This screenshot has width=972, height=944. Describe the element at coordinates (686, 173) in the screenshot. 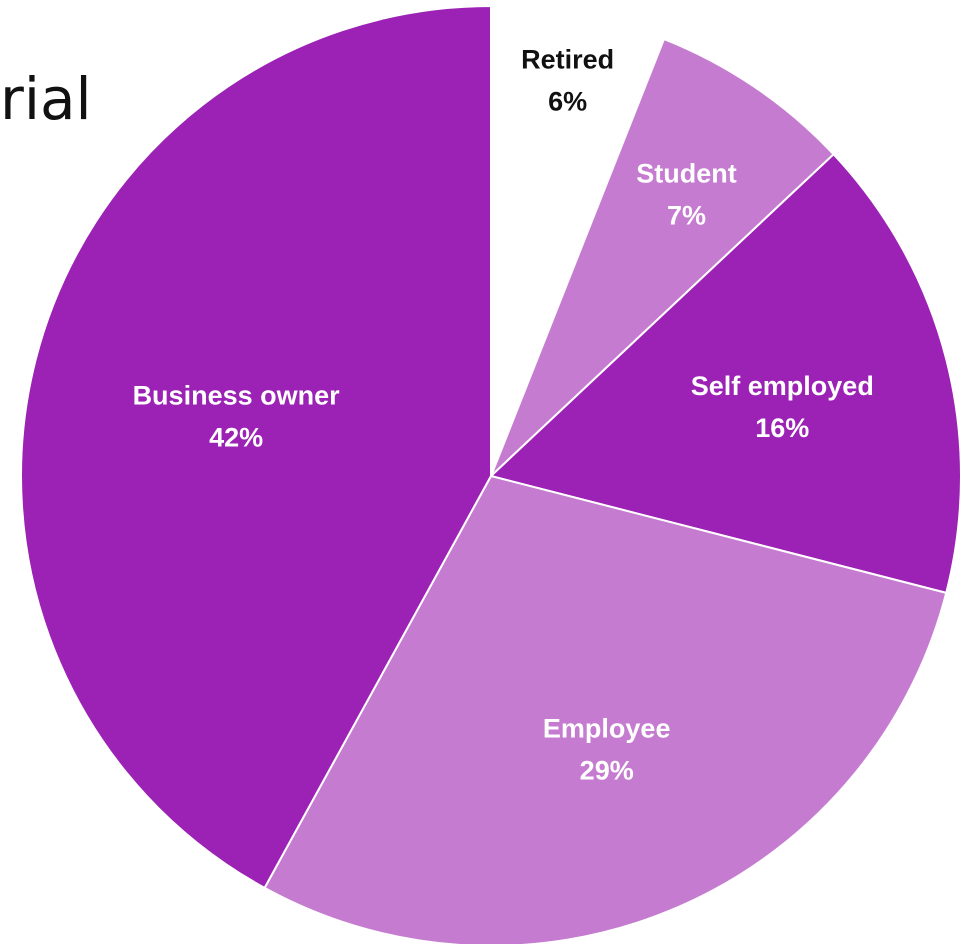

I see `slice-label-student: Student` at that location.